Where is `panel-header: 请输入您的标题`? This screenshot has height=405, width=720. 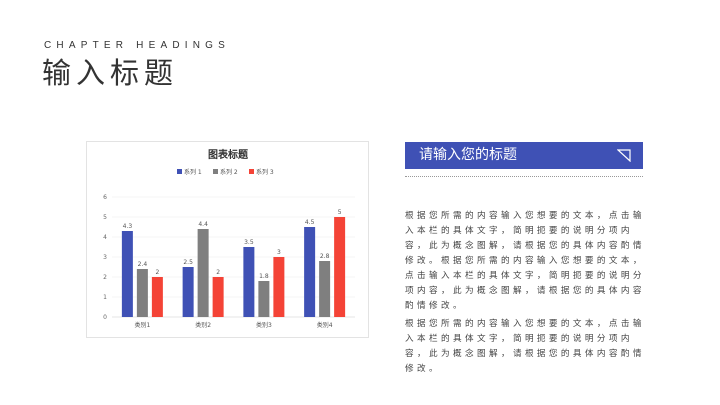
panel-header: 请输入您的标题 is located at coordinates (524, 155).